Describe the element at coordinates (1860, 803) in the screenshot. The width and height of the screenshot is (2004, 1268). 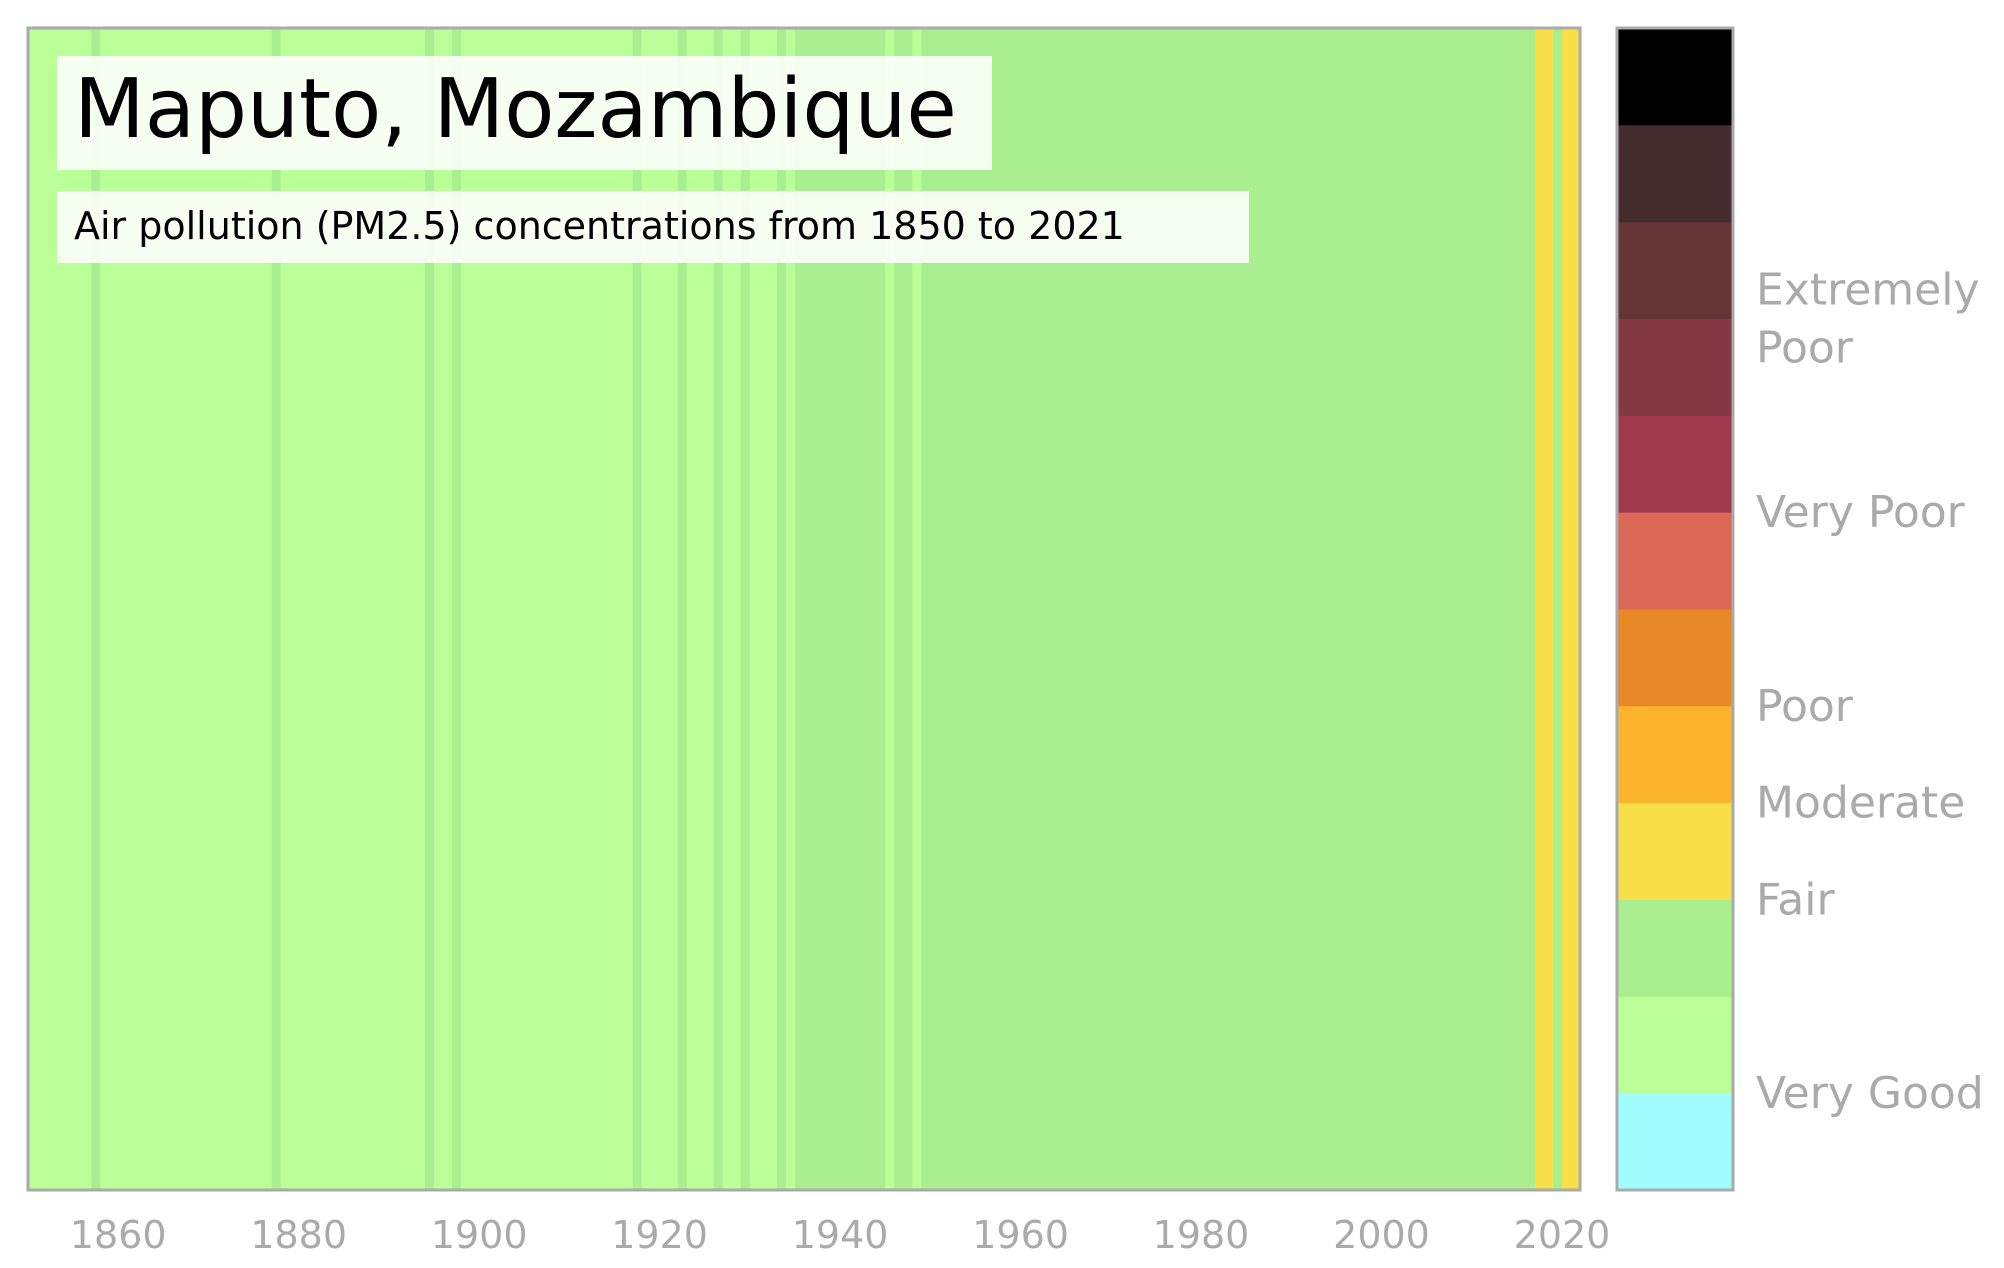
I see `colorbar-label: Moderate` at that location.